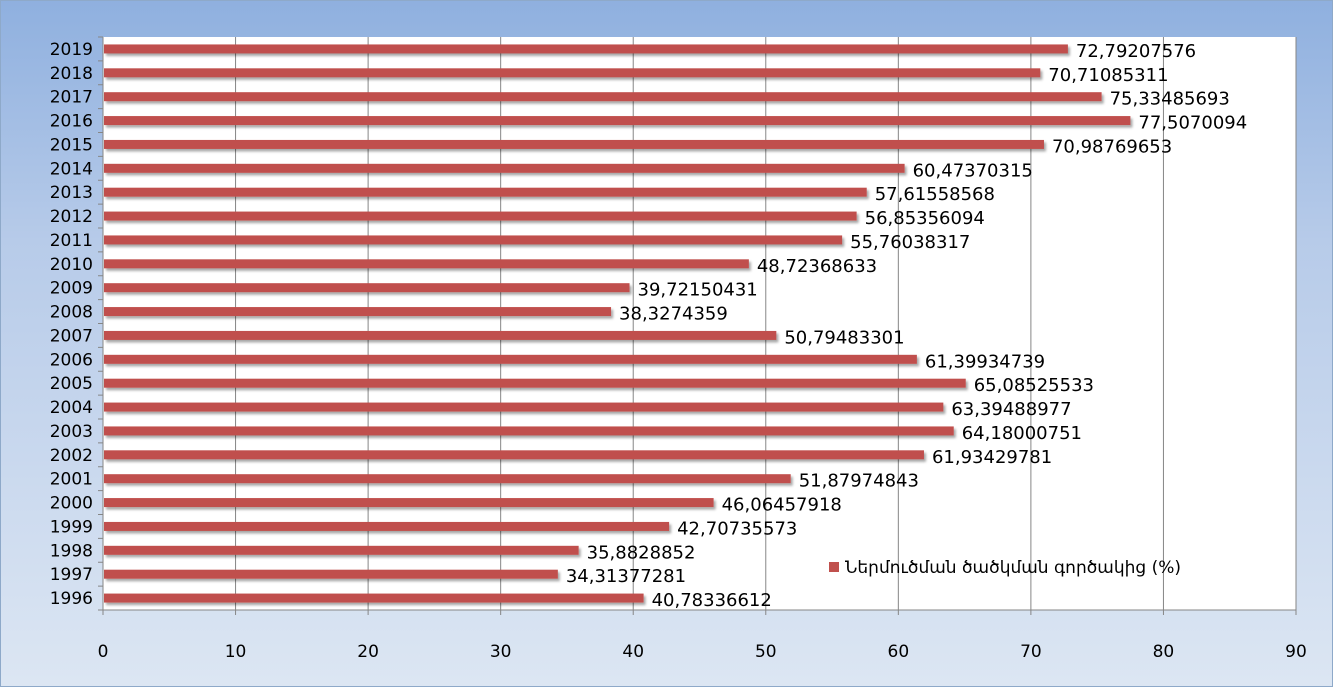 The width and height of the screenshot is (1333, 688). What do you see at coordinates (782, 505) in the screenshot?
I see `data-label: 46,06457918` at bounding box center [782, 505].